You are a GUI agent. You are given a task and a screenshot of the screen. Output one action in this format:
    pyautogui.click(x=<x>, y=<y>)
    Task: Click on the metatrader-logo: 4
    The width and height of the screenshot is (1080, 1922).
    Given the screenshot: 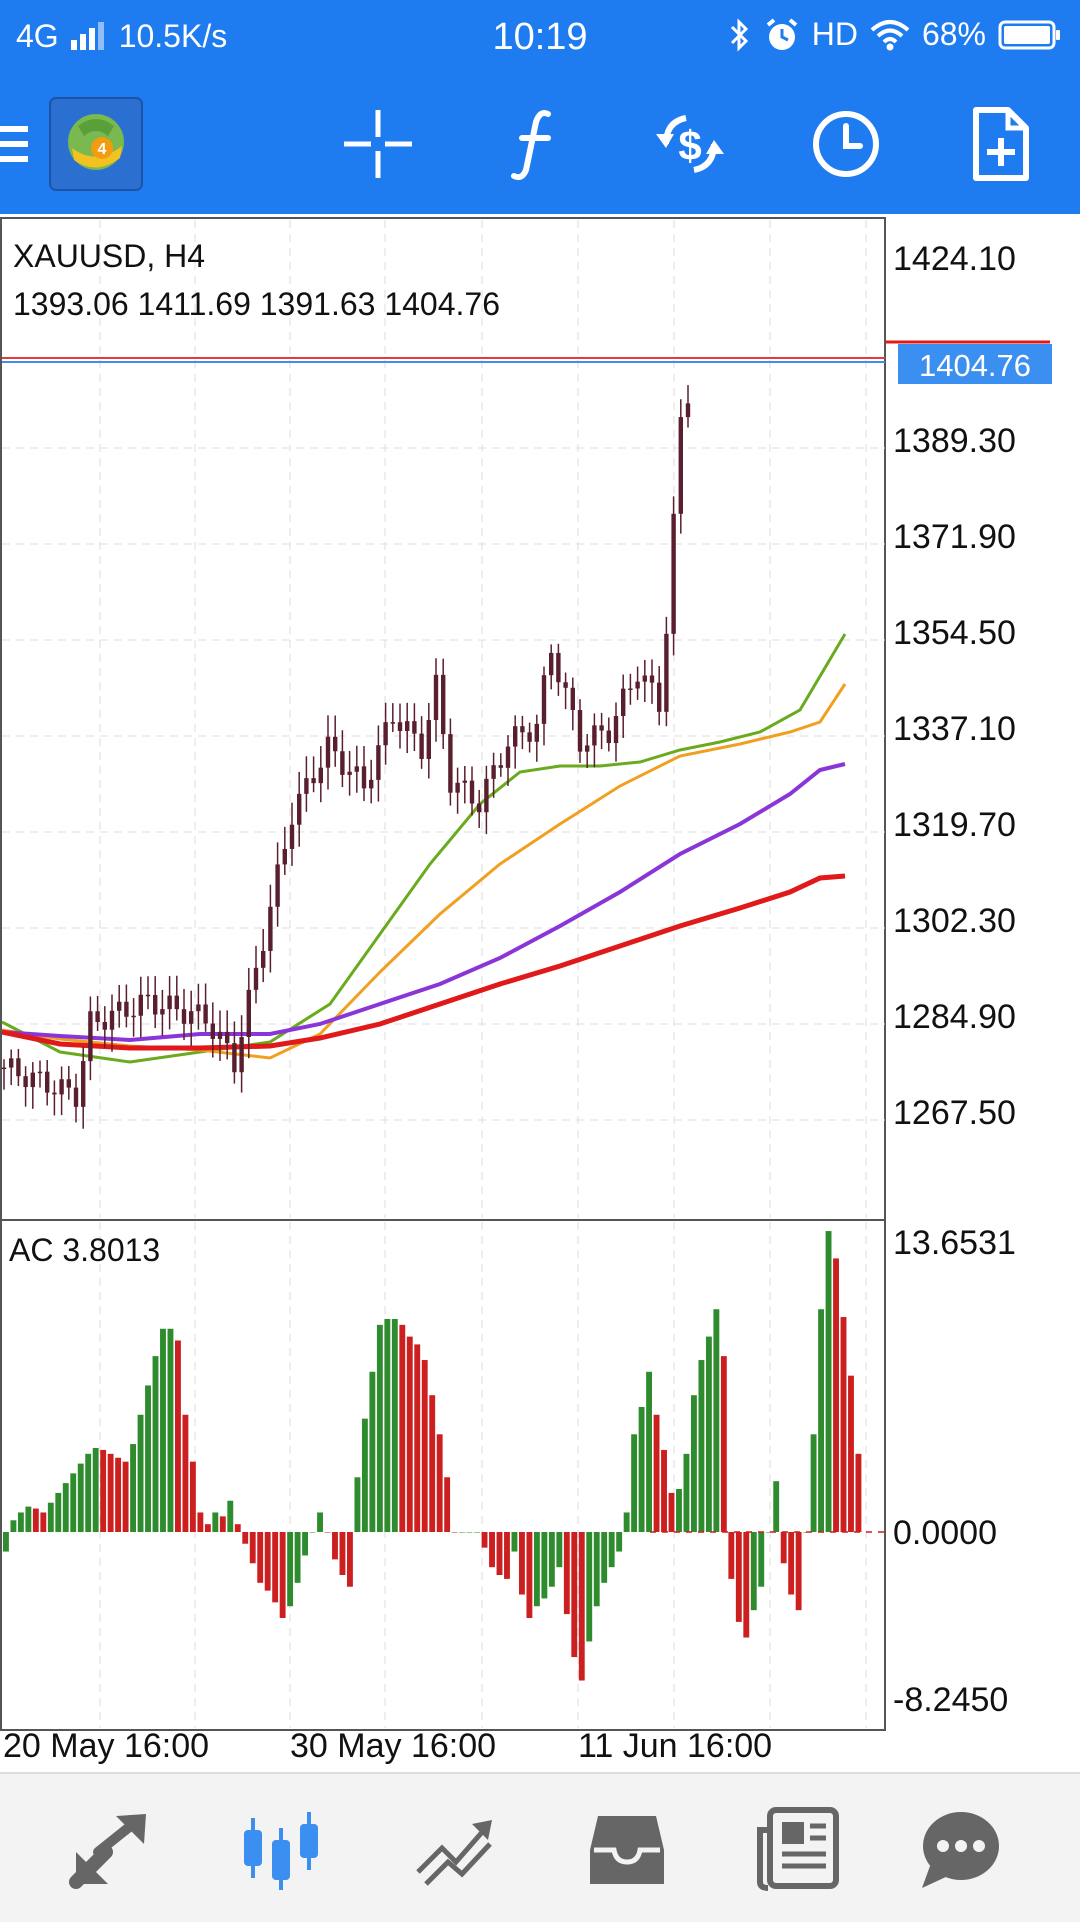 What is the action you would take?
    pyautogui.click(x=96, y=144)
    